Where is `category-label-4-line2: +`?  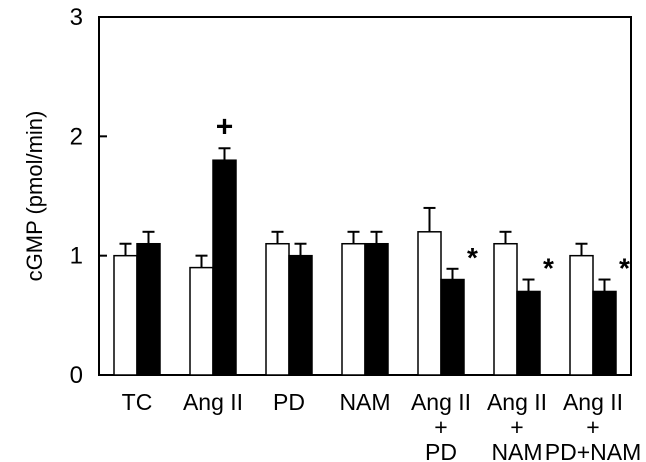
category-label-4-line2: + is located at coordinates (440, 427).